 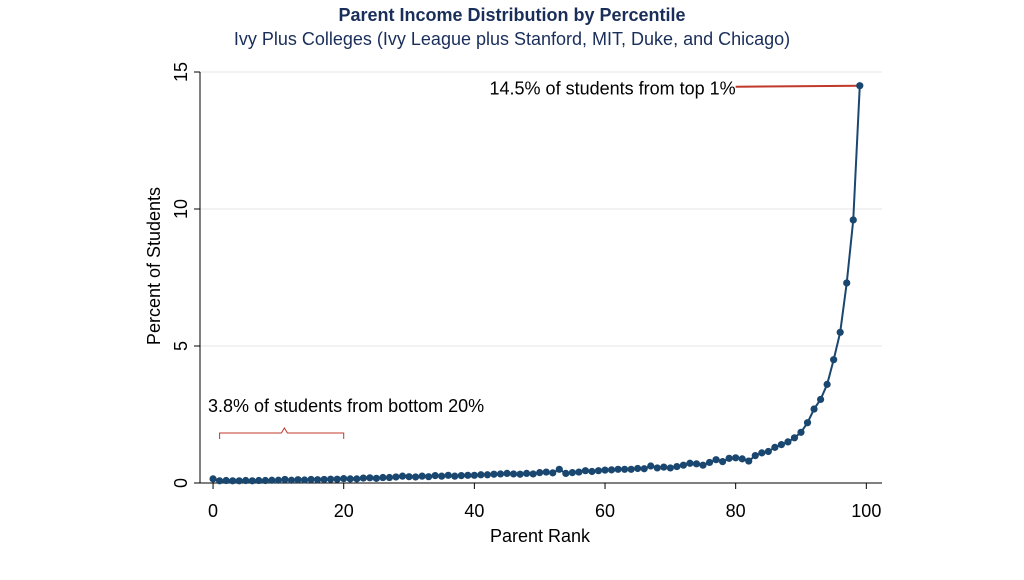 What do you see at coordinates (181, 209) in the screenshot?
I see `y-tick-label: 10` at bounding box center [181, 209].